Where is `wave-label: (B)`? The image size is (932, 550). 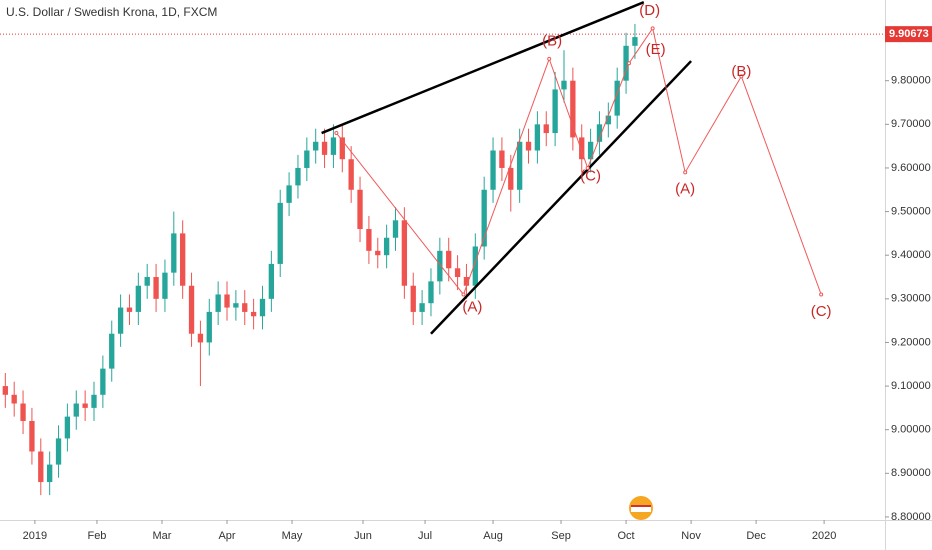
wave-label: (B) is located at coordinates (741, 71).